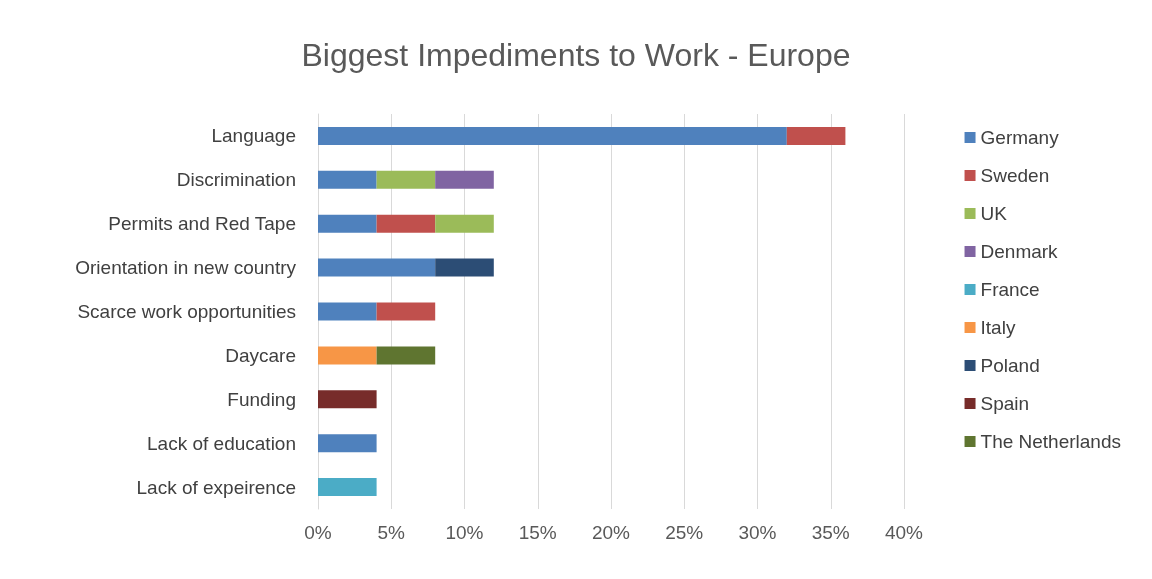 This screenshot has height=579, width=1152. Describe the element at coordinates (186, 268) in the screenshot. I see `y-tick-label: Orientation in new country` at that location.